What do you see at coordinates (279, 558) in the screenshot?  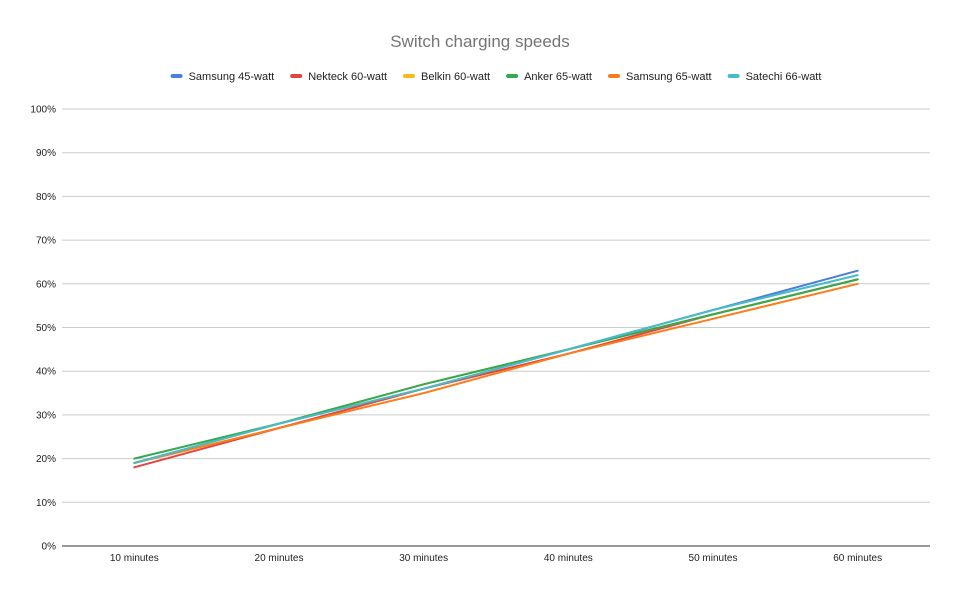 I see `x-tick-label: 20 minutes` at bounding box center [279, 558].